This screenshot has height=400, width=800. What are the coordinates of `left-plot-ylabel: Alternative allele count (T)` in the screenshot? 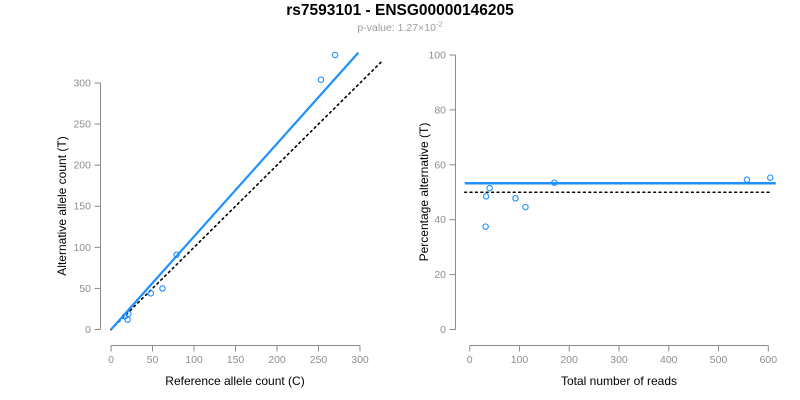 It's located at (62, 206).